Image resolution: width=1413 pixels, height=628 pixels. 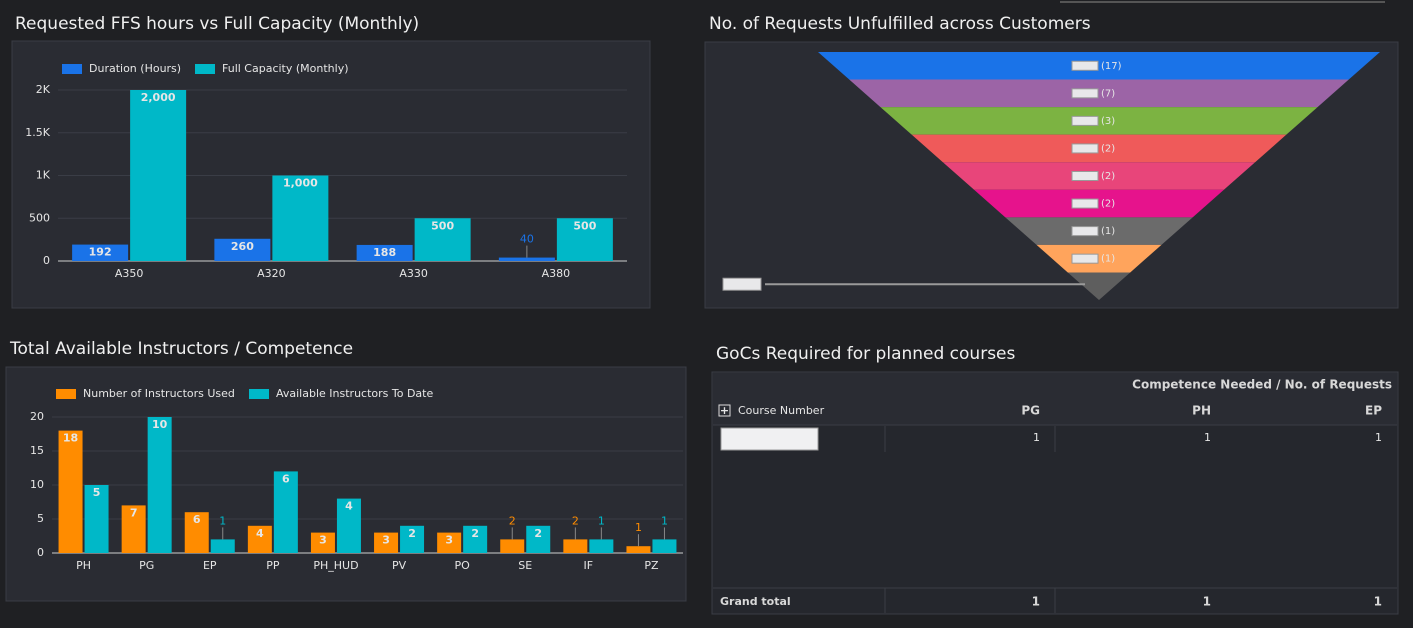 I want to click on table-title: GoCs Required for planned courses, so click(x=866, y=354).